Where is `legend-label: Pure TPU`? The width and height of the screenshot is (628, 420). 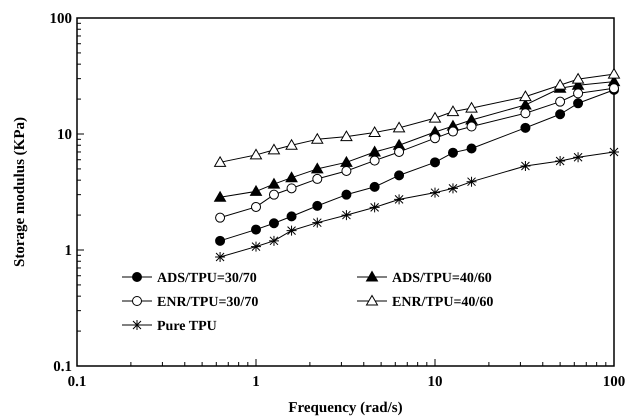
legend-label: Pure TPU is located at coordinates (187, 326).